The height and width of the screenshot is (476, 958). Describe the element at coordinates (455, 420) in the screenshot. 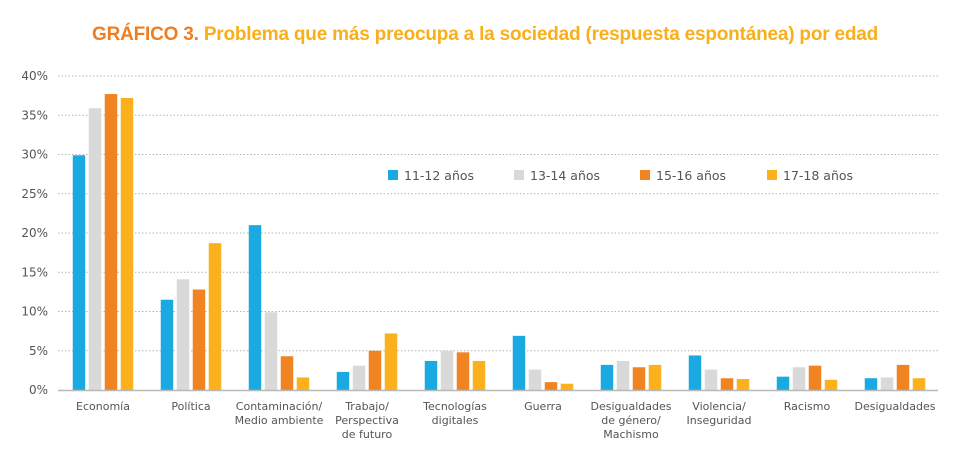

I see `x-tick-label: digitales` at that location.